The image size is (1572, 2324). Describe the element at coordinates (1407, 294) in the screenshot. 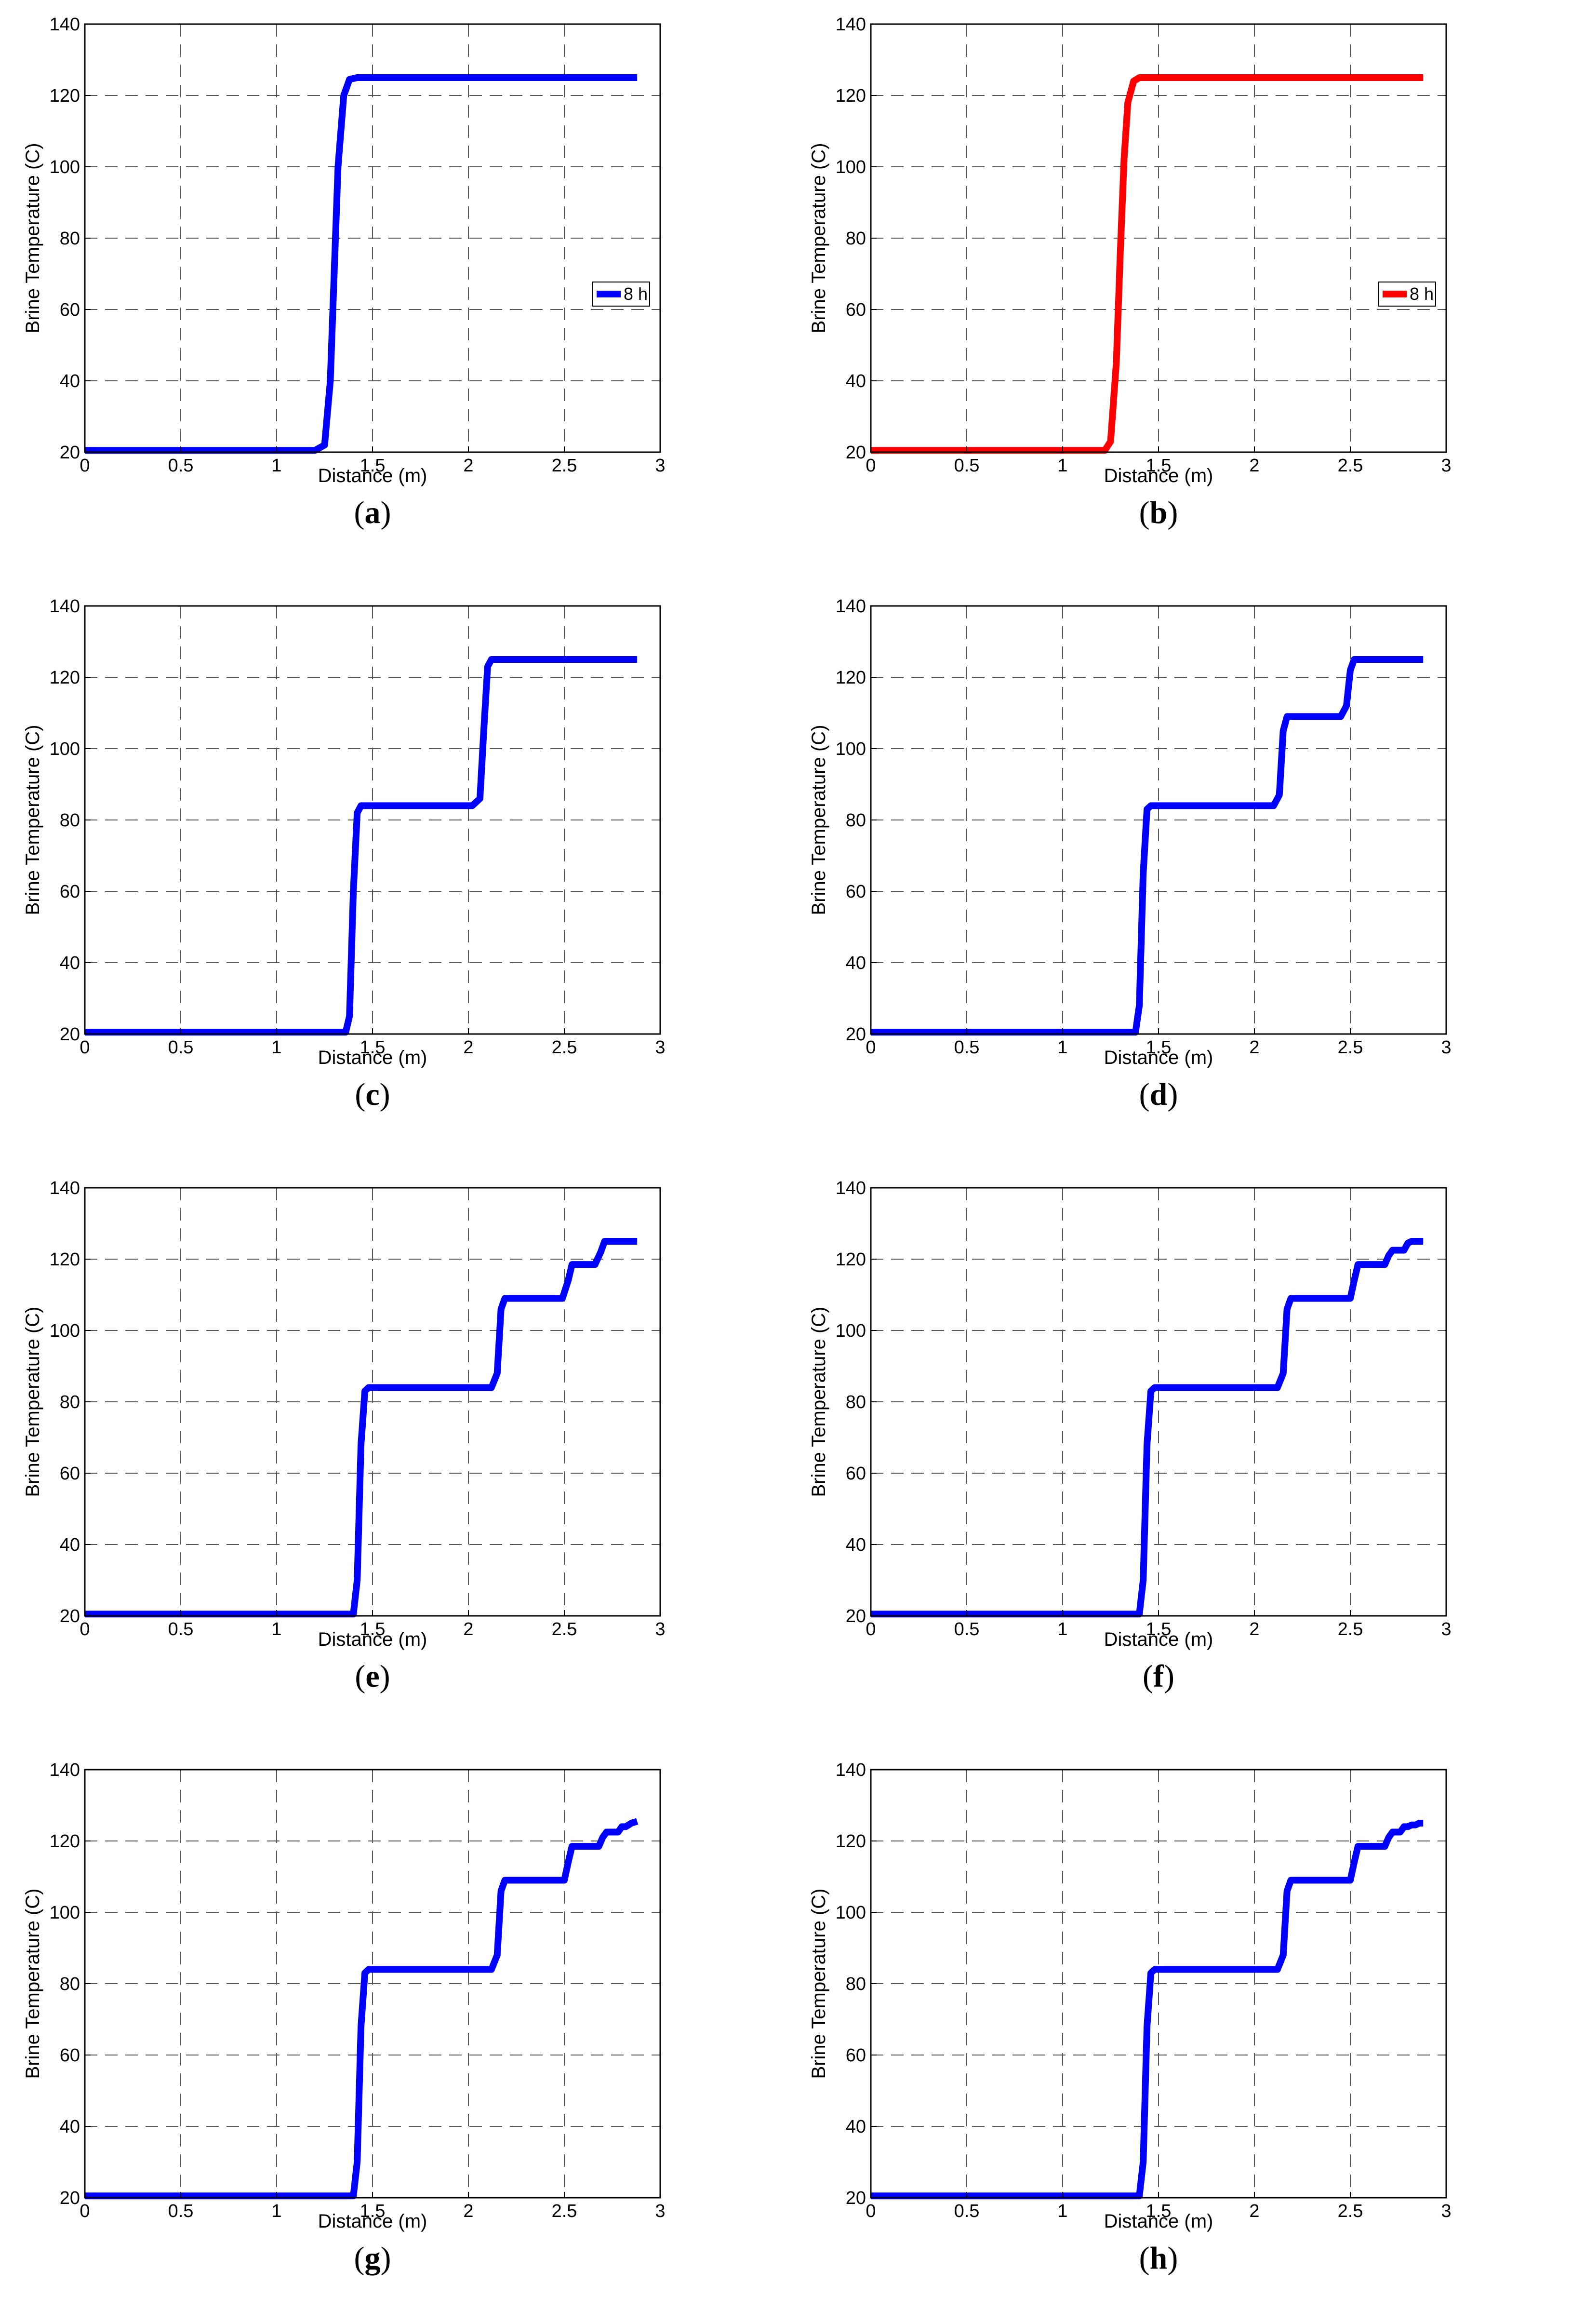

I see `legend: 8 h` at that location.